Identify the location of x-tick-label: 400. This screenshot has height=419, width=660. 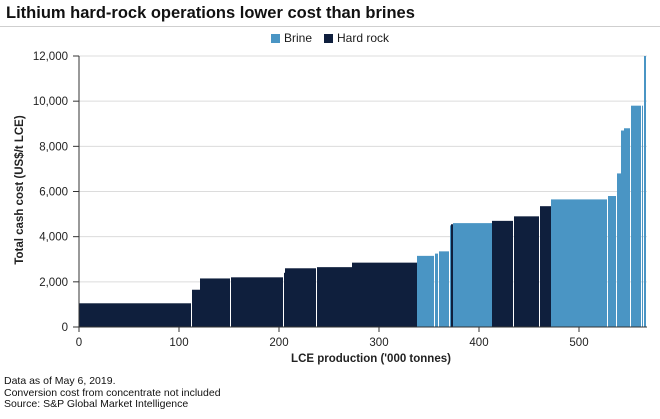
(478, 343).